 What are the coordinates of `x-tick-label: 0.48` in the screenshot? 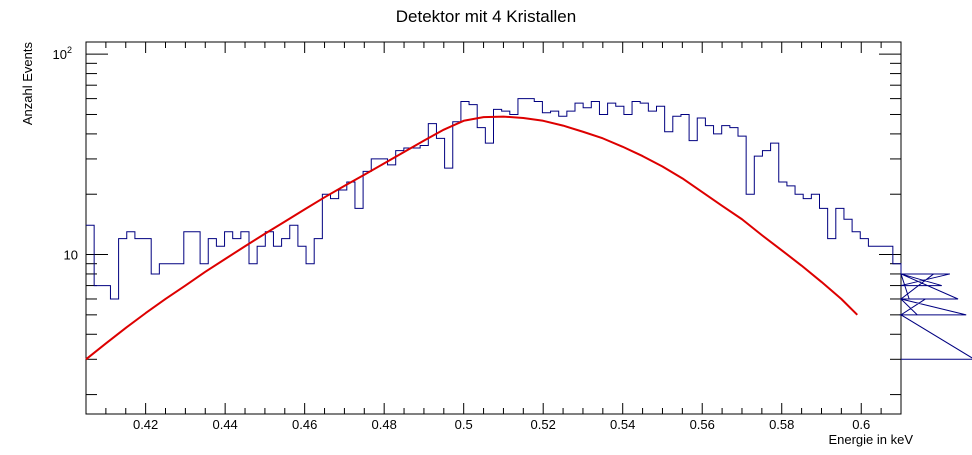 It's located at (384, 424).